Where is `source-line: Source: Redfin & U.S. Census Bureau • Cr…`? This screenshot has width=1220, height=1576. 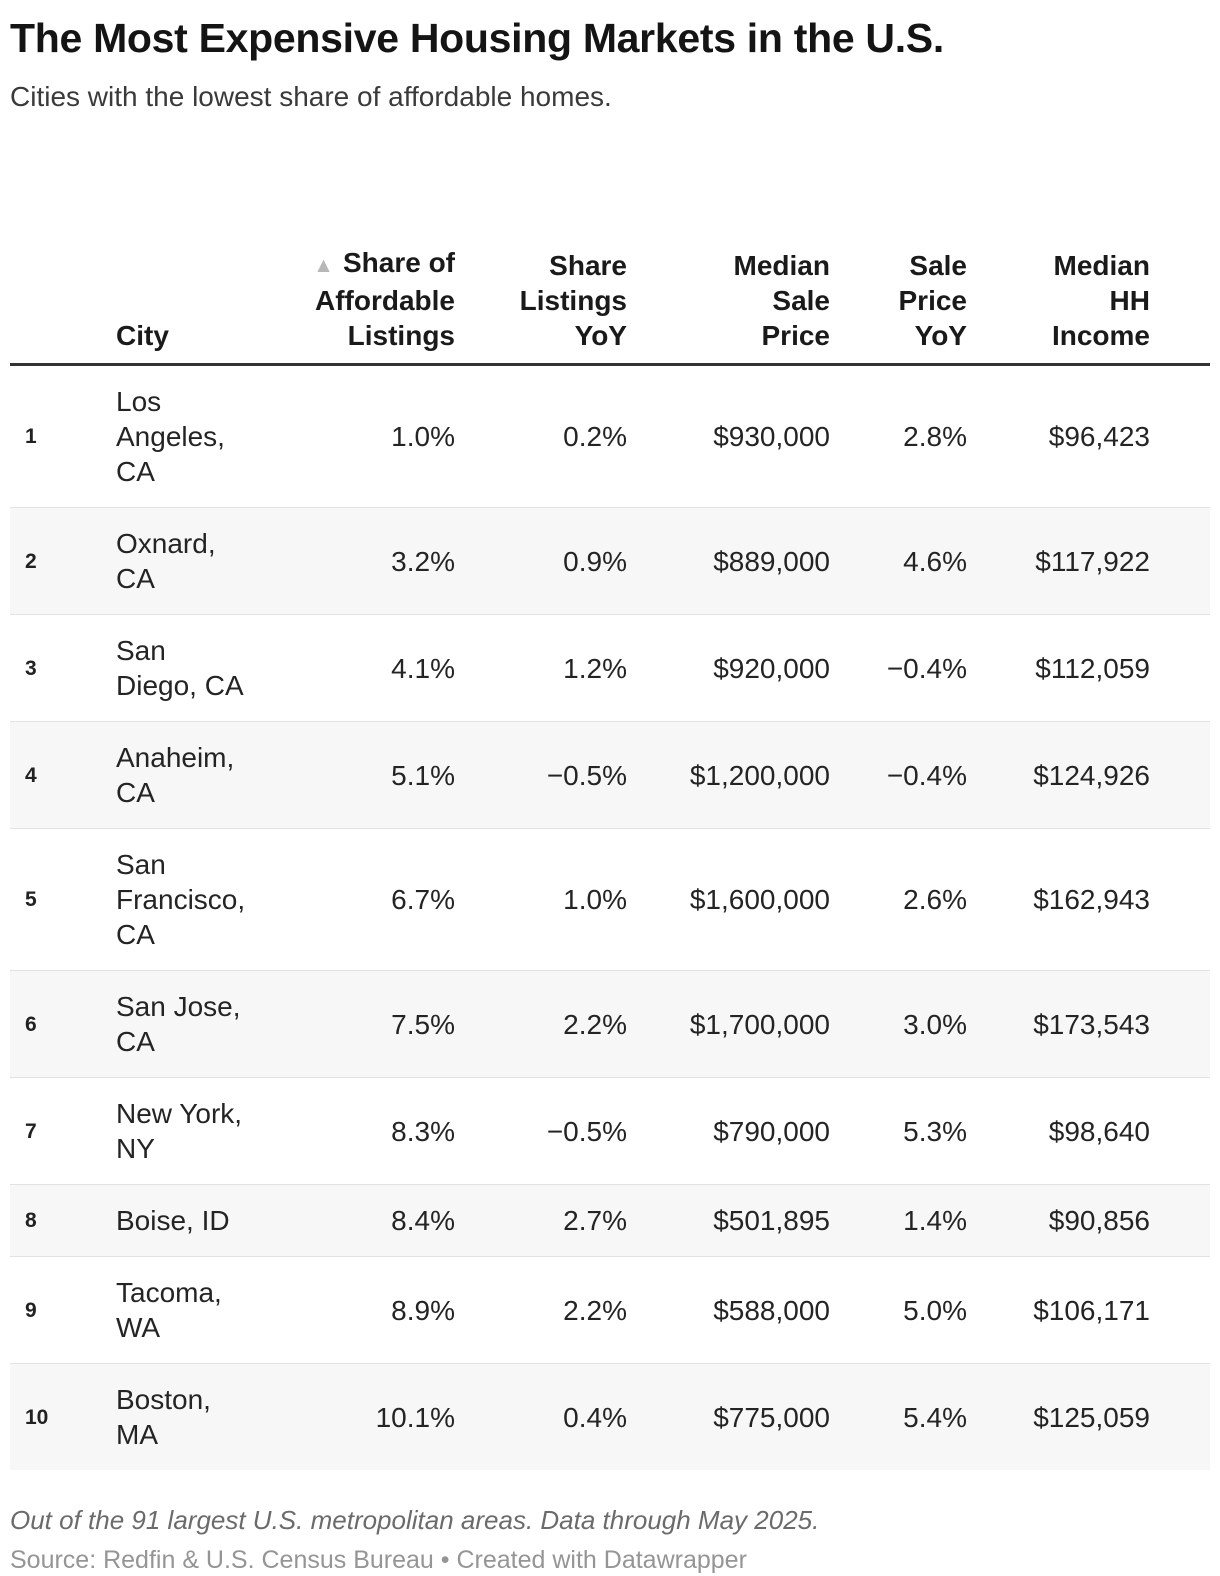
source-line: Source: Redfin & U.S. Census Bureau • Cr… is located at coordinates (378, 1560).